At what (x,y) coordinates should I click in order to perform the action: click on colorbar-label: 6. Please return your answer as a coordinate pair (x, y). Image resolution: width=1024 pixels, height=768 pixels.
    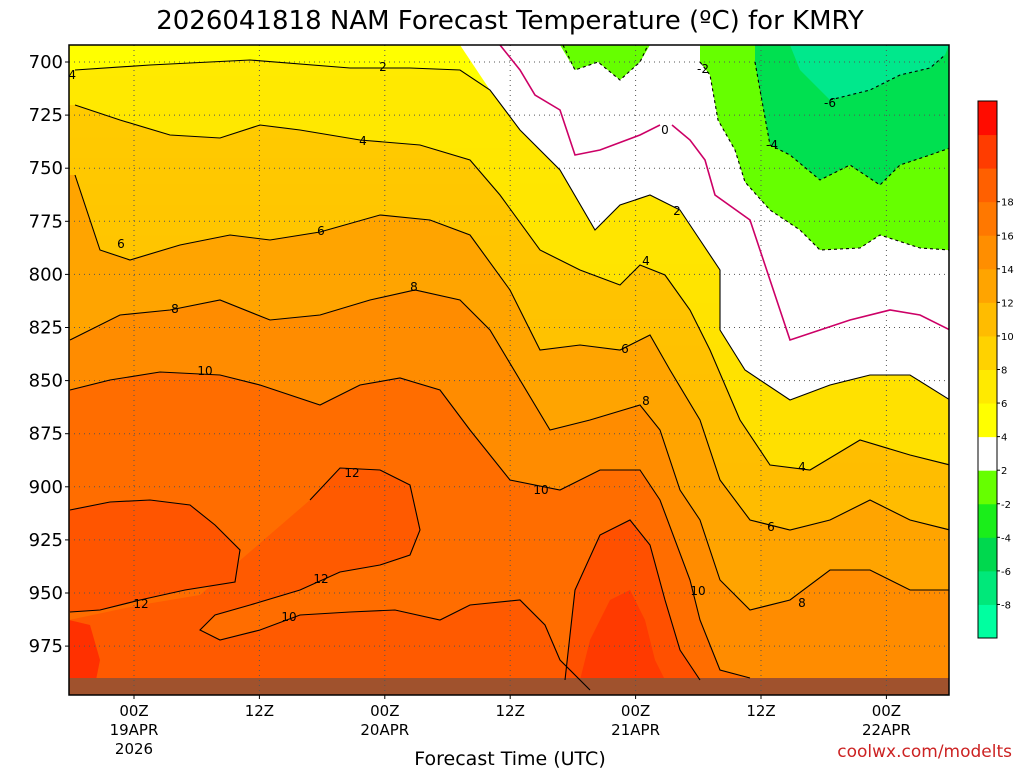
    Looking at the image, I should click on (1004, 404).